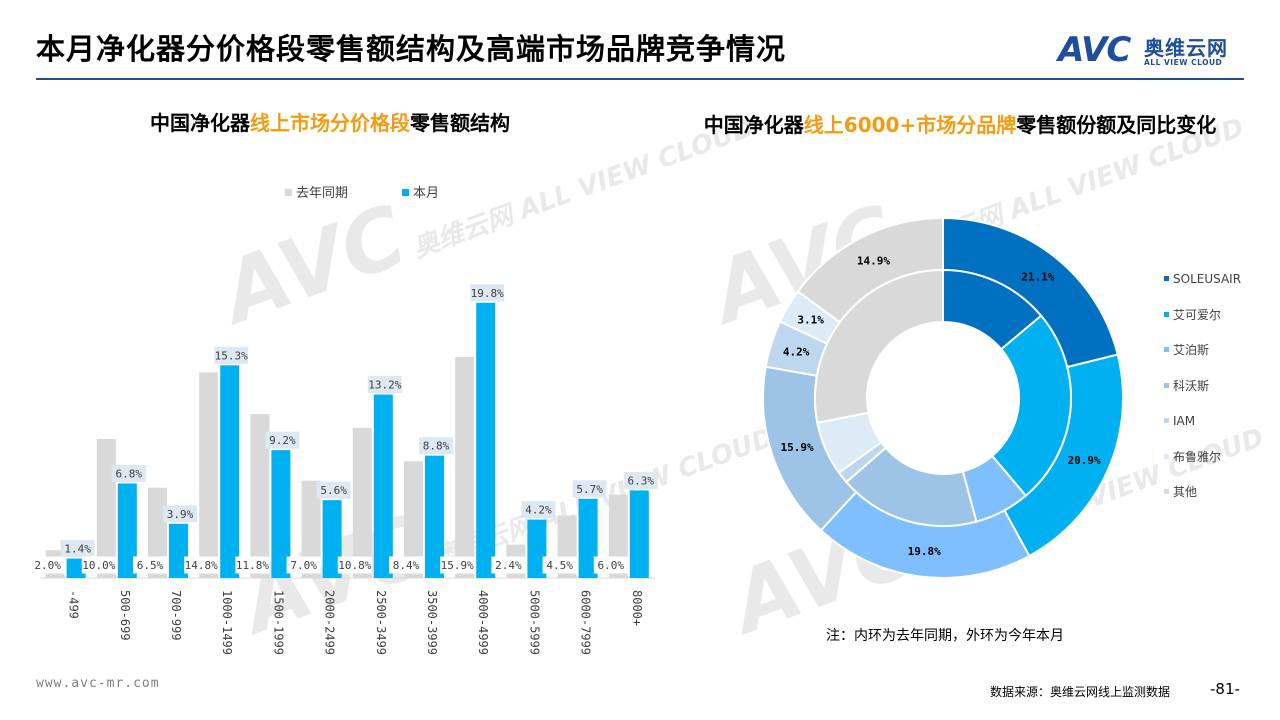  Describe the element at coordinates (960, 125) in the screenshot. I see `donut-chart-title: 中国净化器线上6000+市场分品牌零售额份额及同比变化` at that location.